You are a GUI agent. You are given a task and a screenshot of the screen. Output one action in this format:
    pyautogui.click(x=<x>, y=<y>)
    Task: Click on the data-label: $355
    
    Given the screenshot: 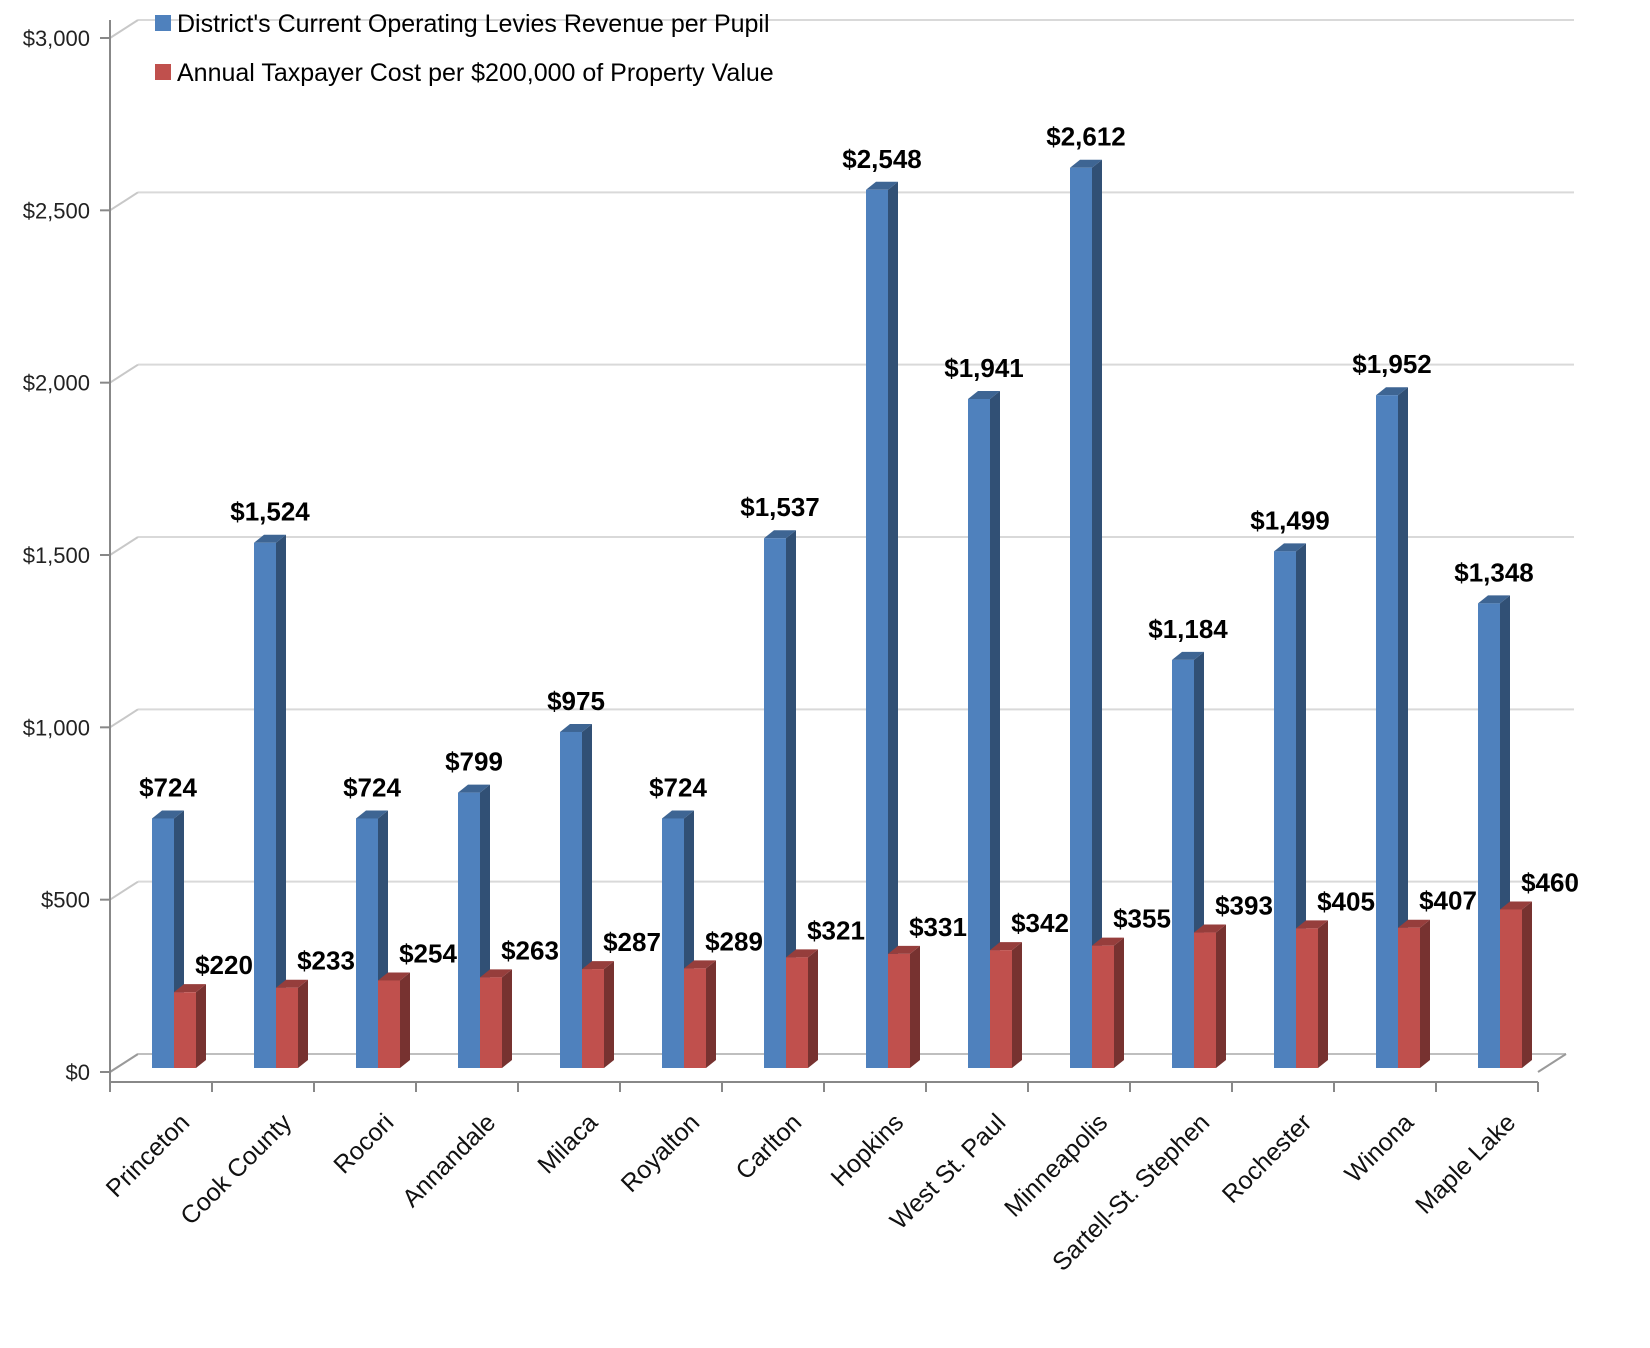 What is the action you would take?
    pyautogui.click(x=1142, y=919)
    